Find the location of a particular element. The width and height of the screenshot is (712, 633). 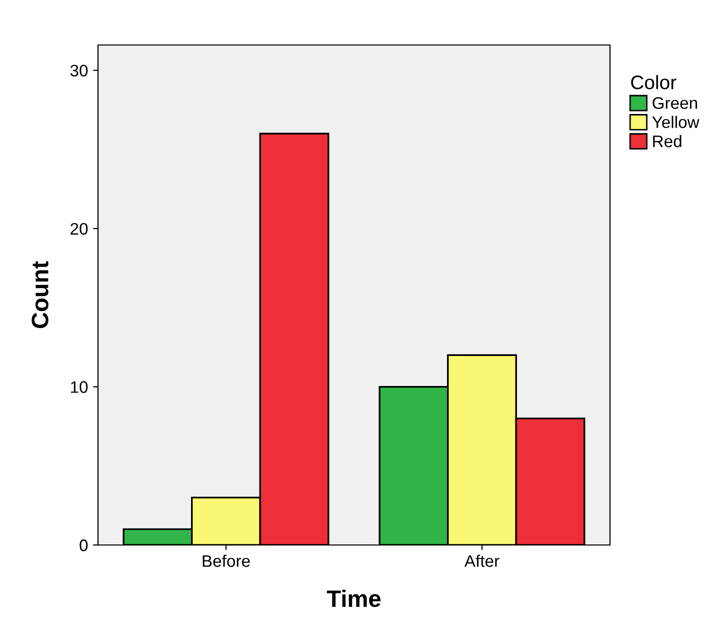

legend-title: Color is located at coordinates (653, 82).